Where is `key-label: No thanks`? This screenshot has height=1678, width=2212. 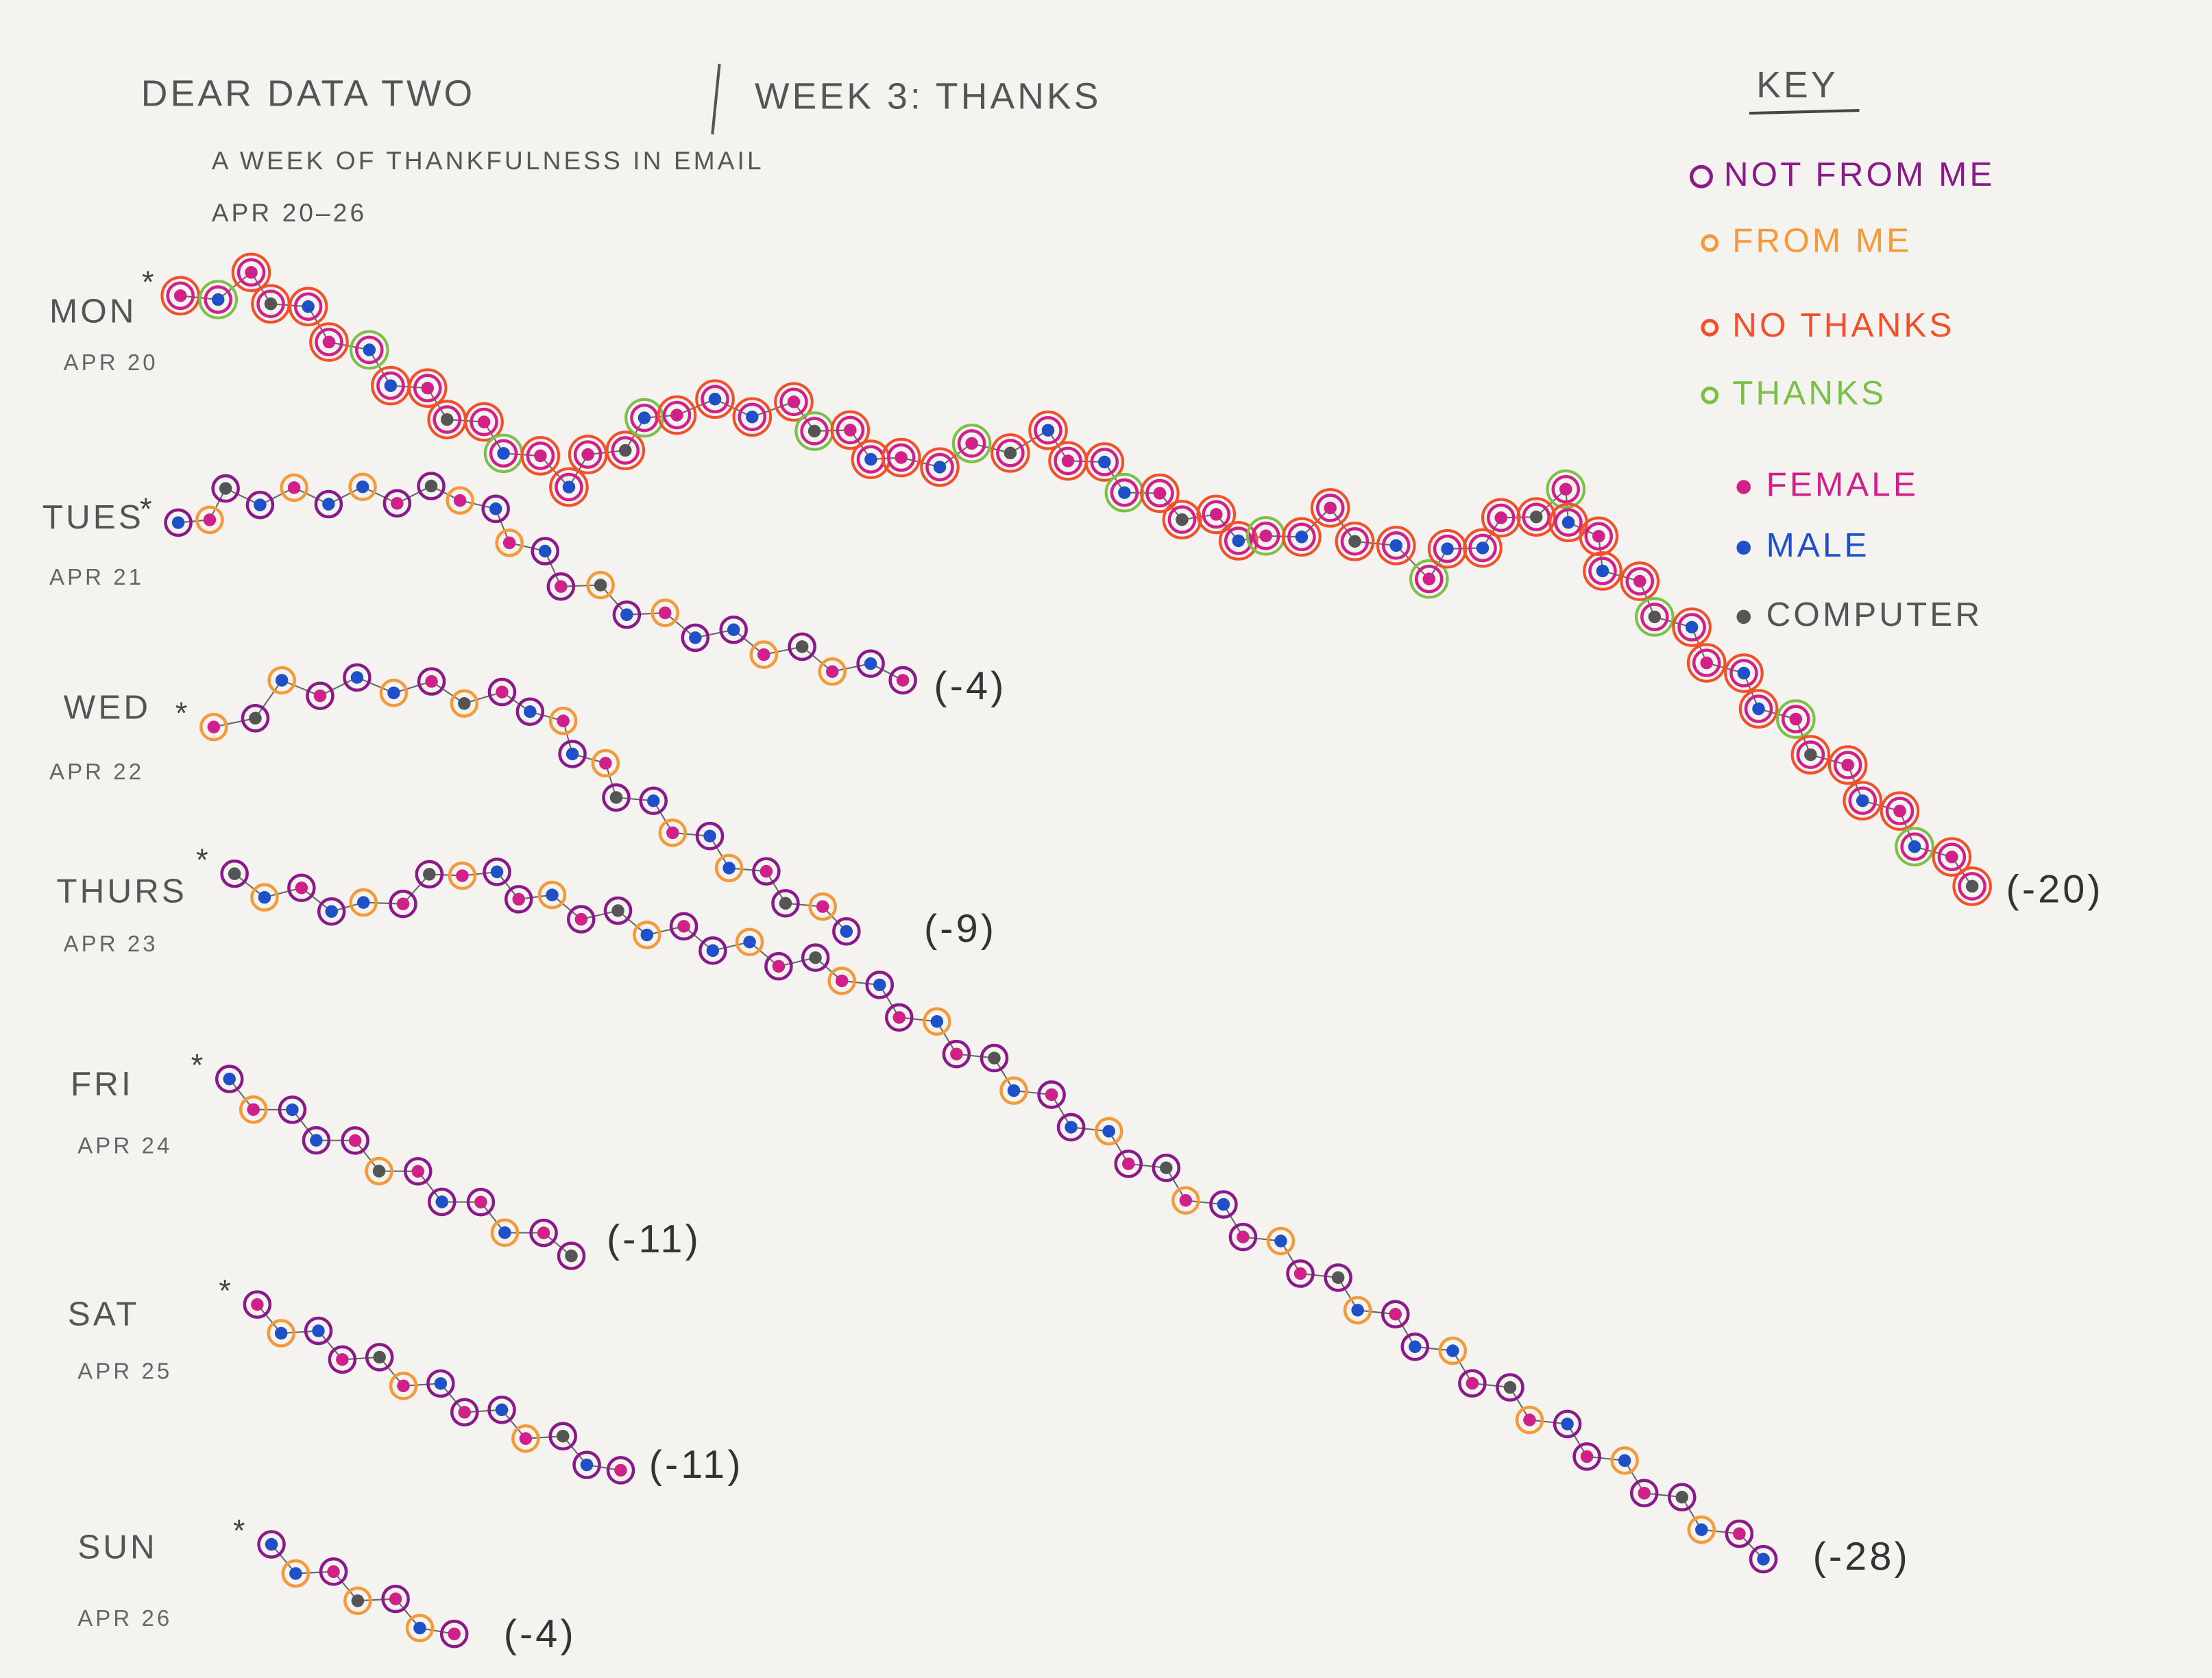 key-label: No thanks is located at coordinates (1843, 325).